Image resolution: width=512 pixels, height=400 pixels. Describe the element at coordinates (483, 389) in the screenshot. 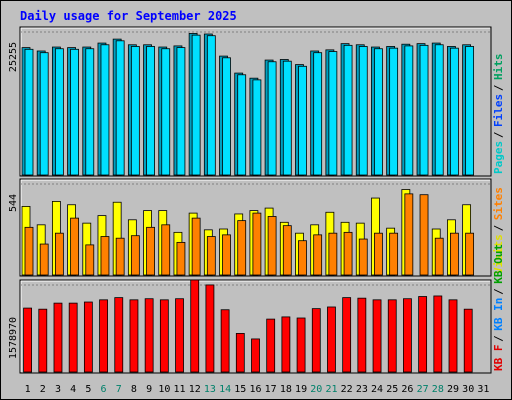

I see `x-tick-label-day-31: 31` at that location.